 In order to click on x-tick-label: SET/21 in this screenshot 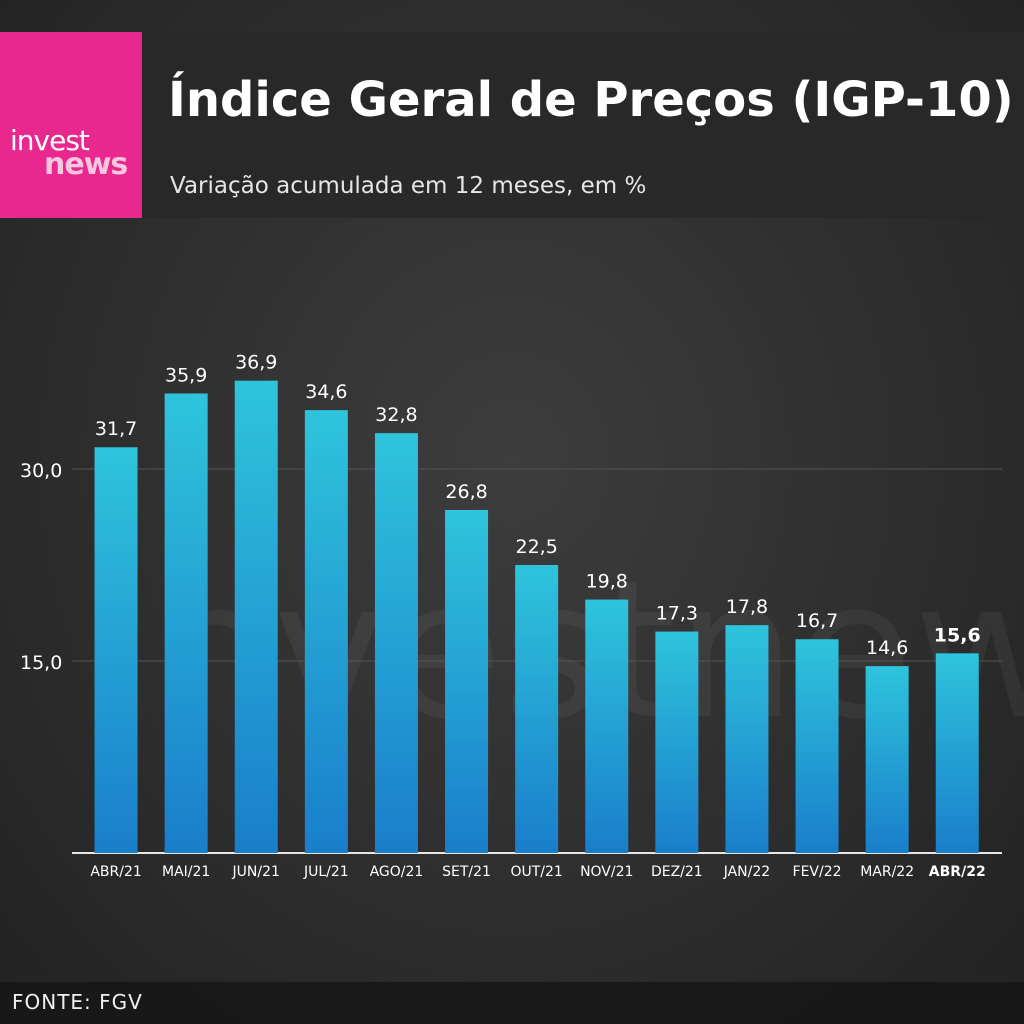, I will do `click(466, 872)`.